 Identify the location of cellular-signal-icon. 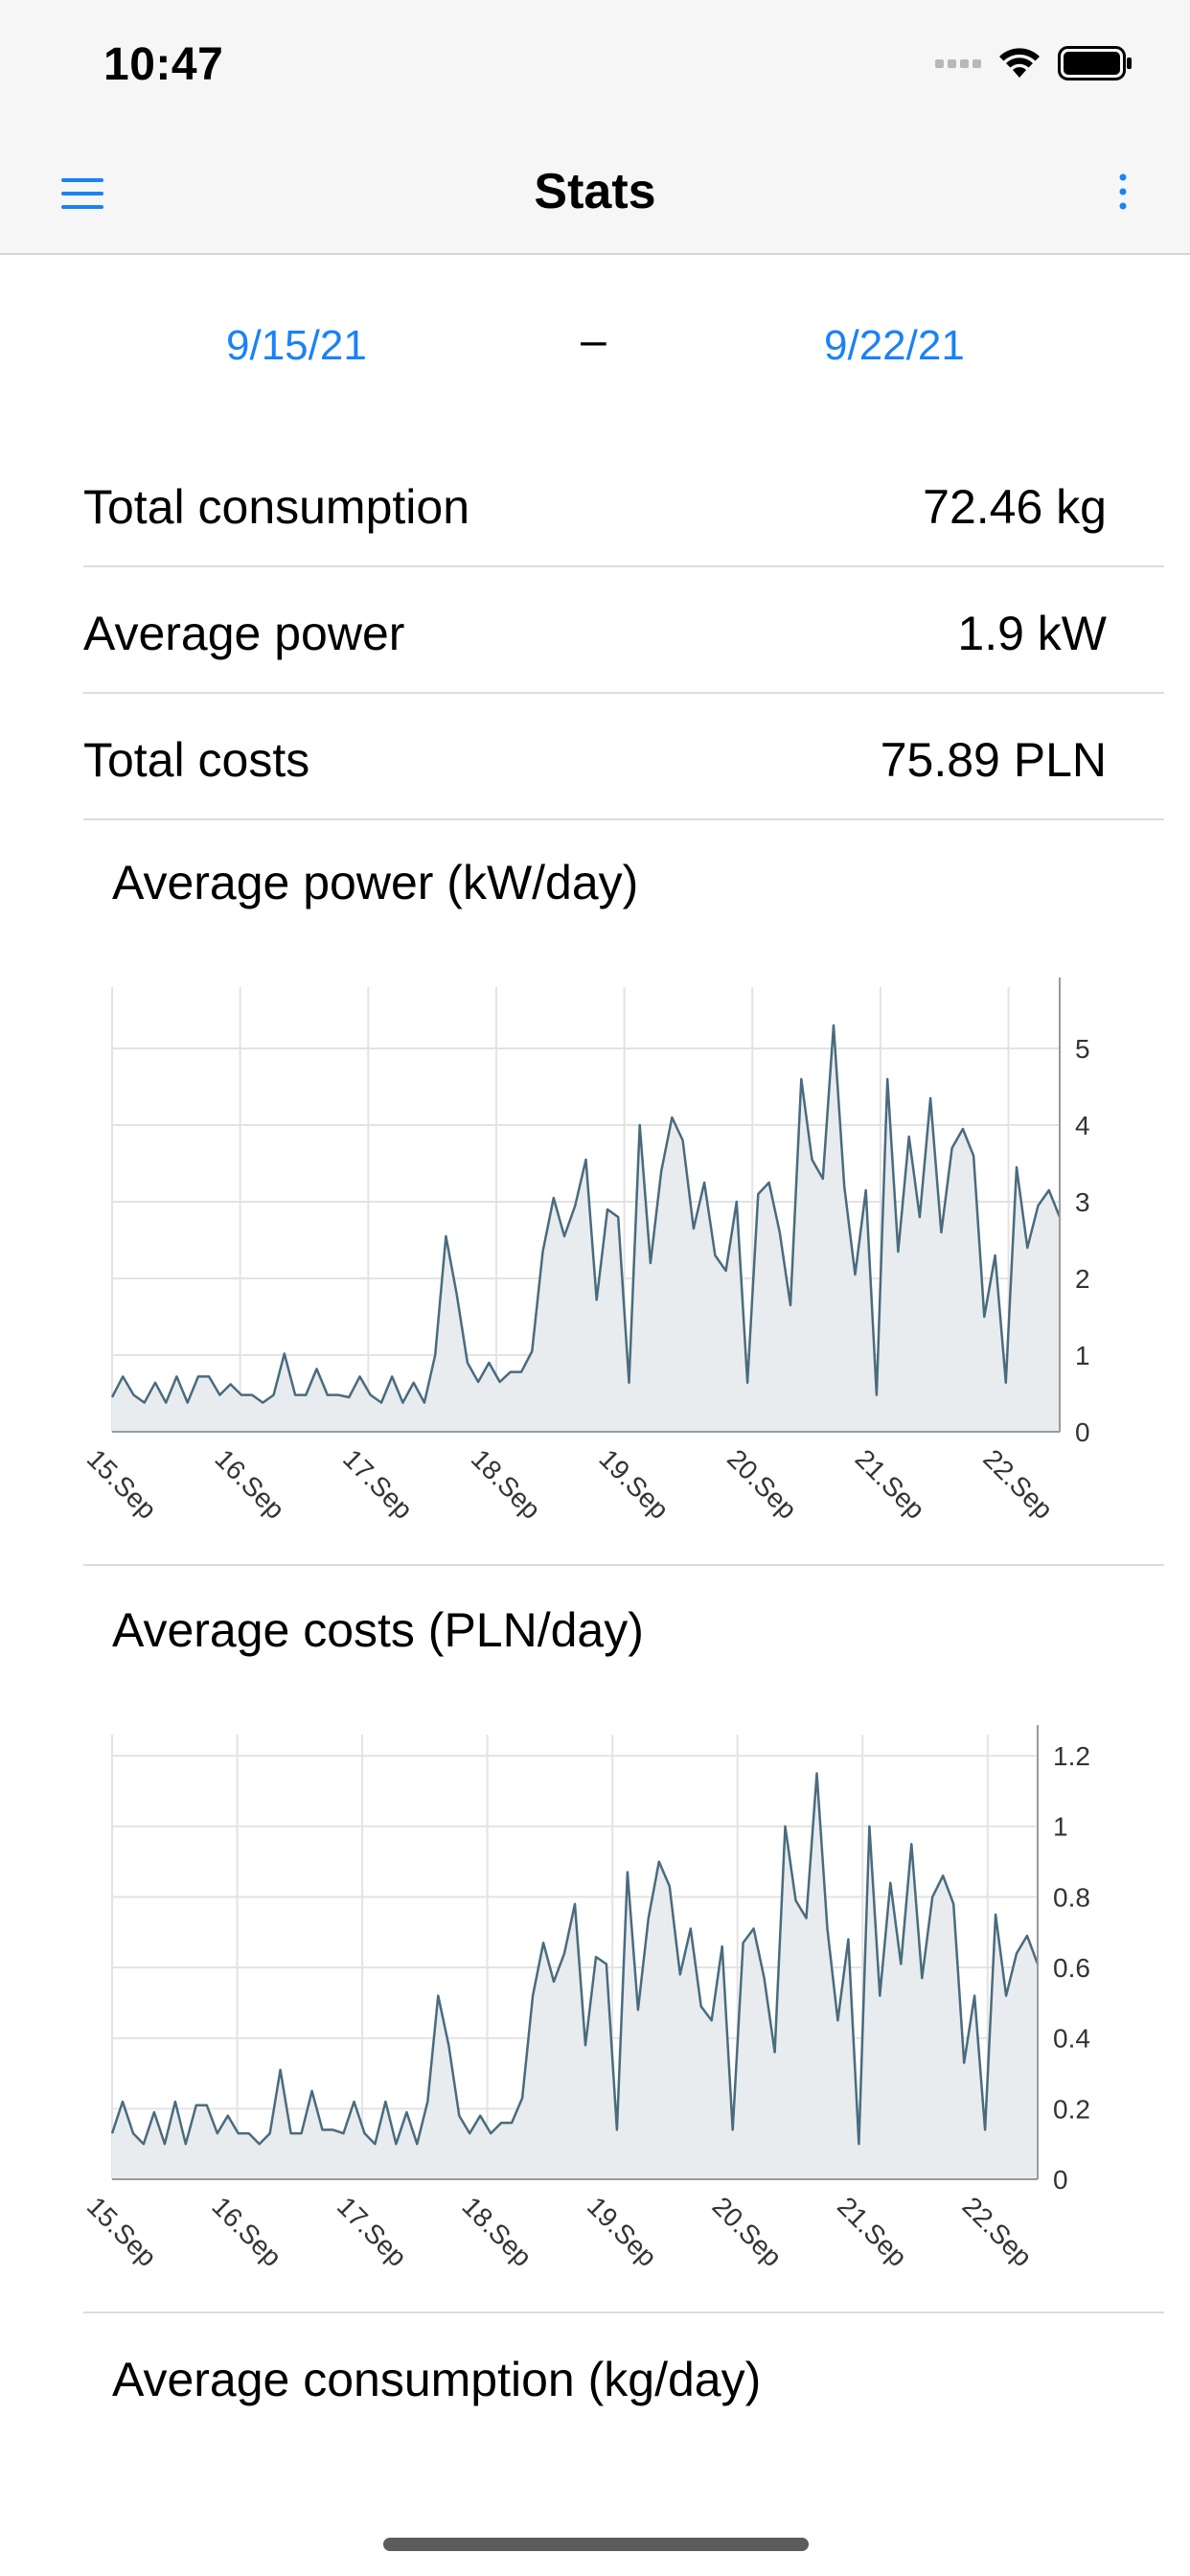
(958, 63).